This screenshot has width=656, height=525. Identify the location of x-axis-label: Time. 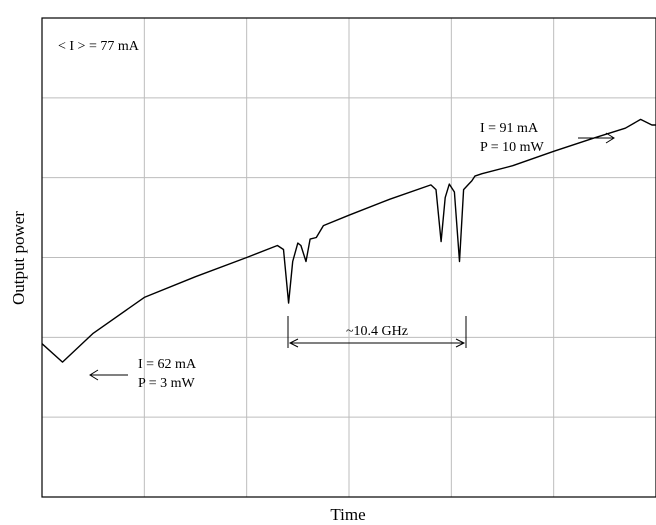
(347, 514).